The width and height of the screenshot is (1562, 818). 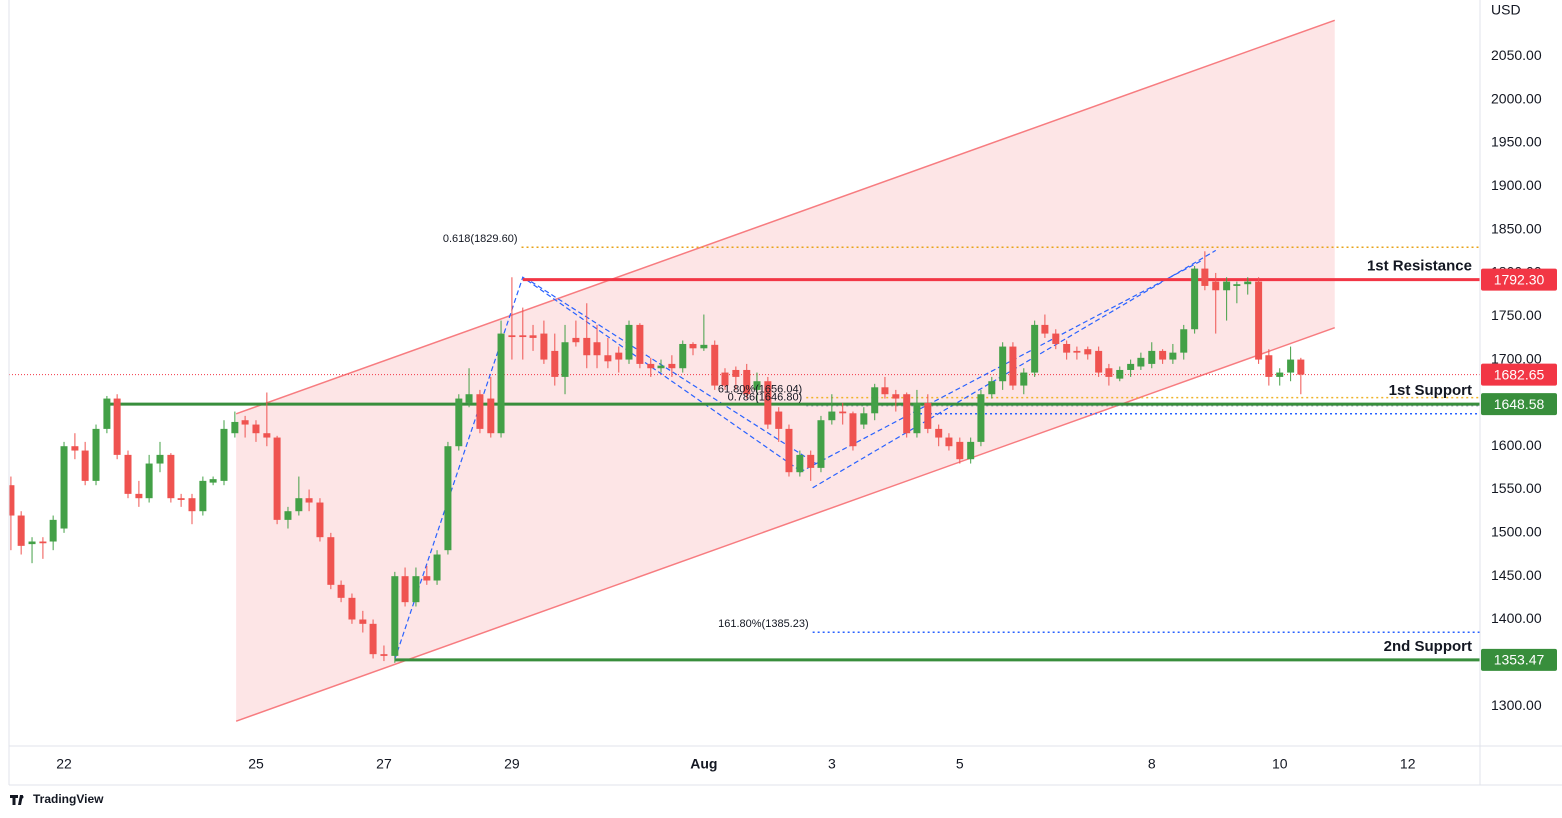 What do you see at coordinates (703, 764) in the screenshot?
I see `x-tick-label: Aug` at bounding box center [703, 764].